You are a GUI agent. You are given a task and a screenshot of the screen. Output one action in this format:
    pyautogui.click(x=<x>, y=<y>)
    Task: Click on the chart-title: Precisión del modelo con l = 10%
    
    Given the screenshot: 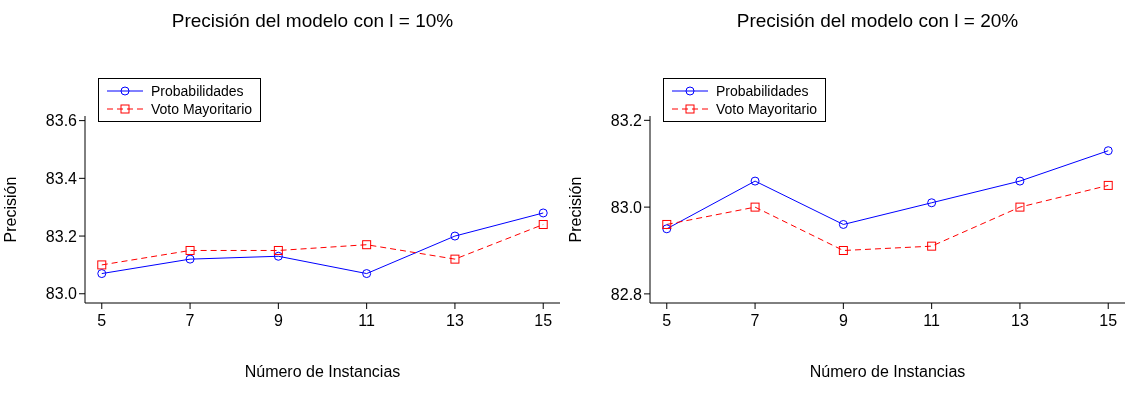 What is the action you would take?
    pyautogui.click(x=312, y=21)
    